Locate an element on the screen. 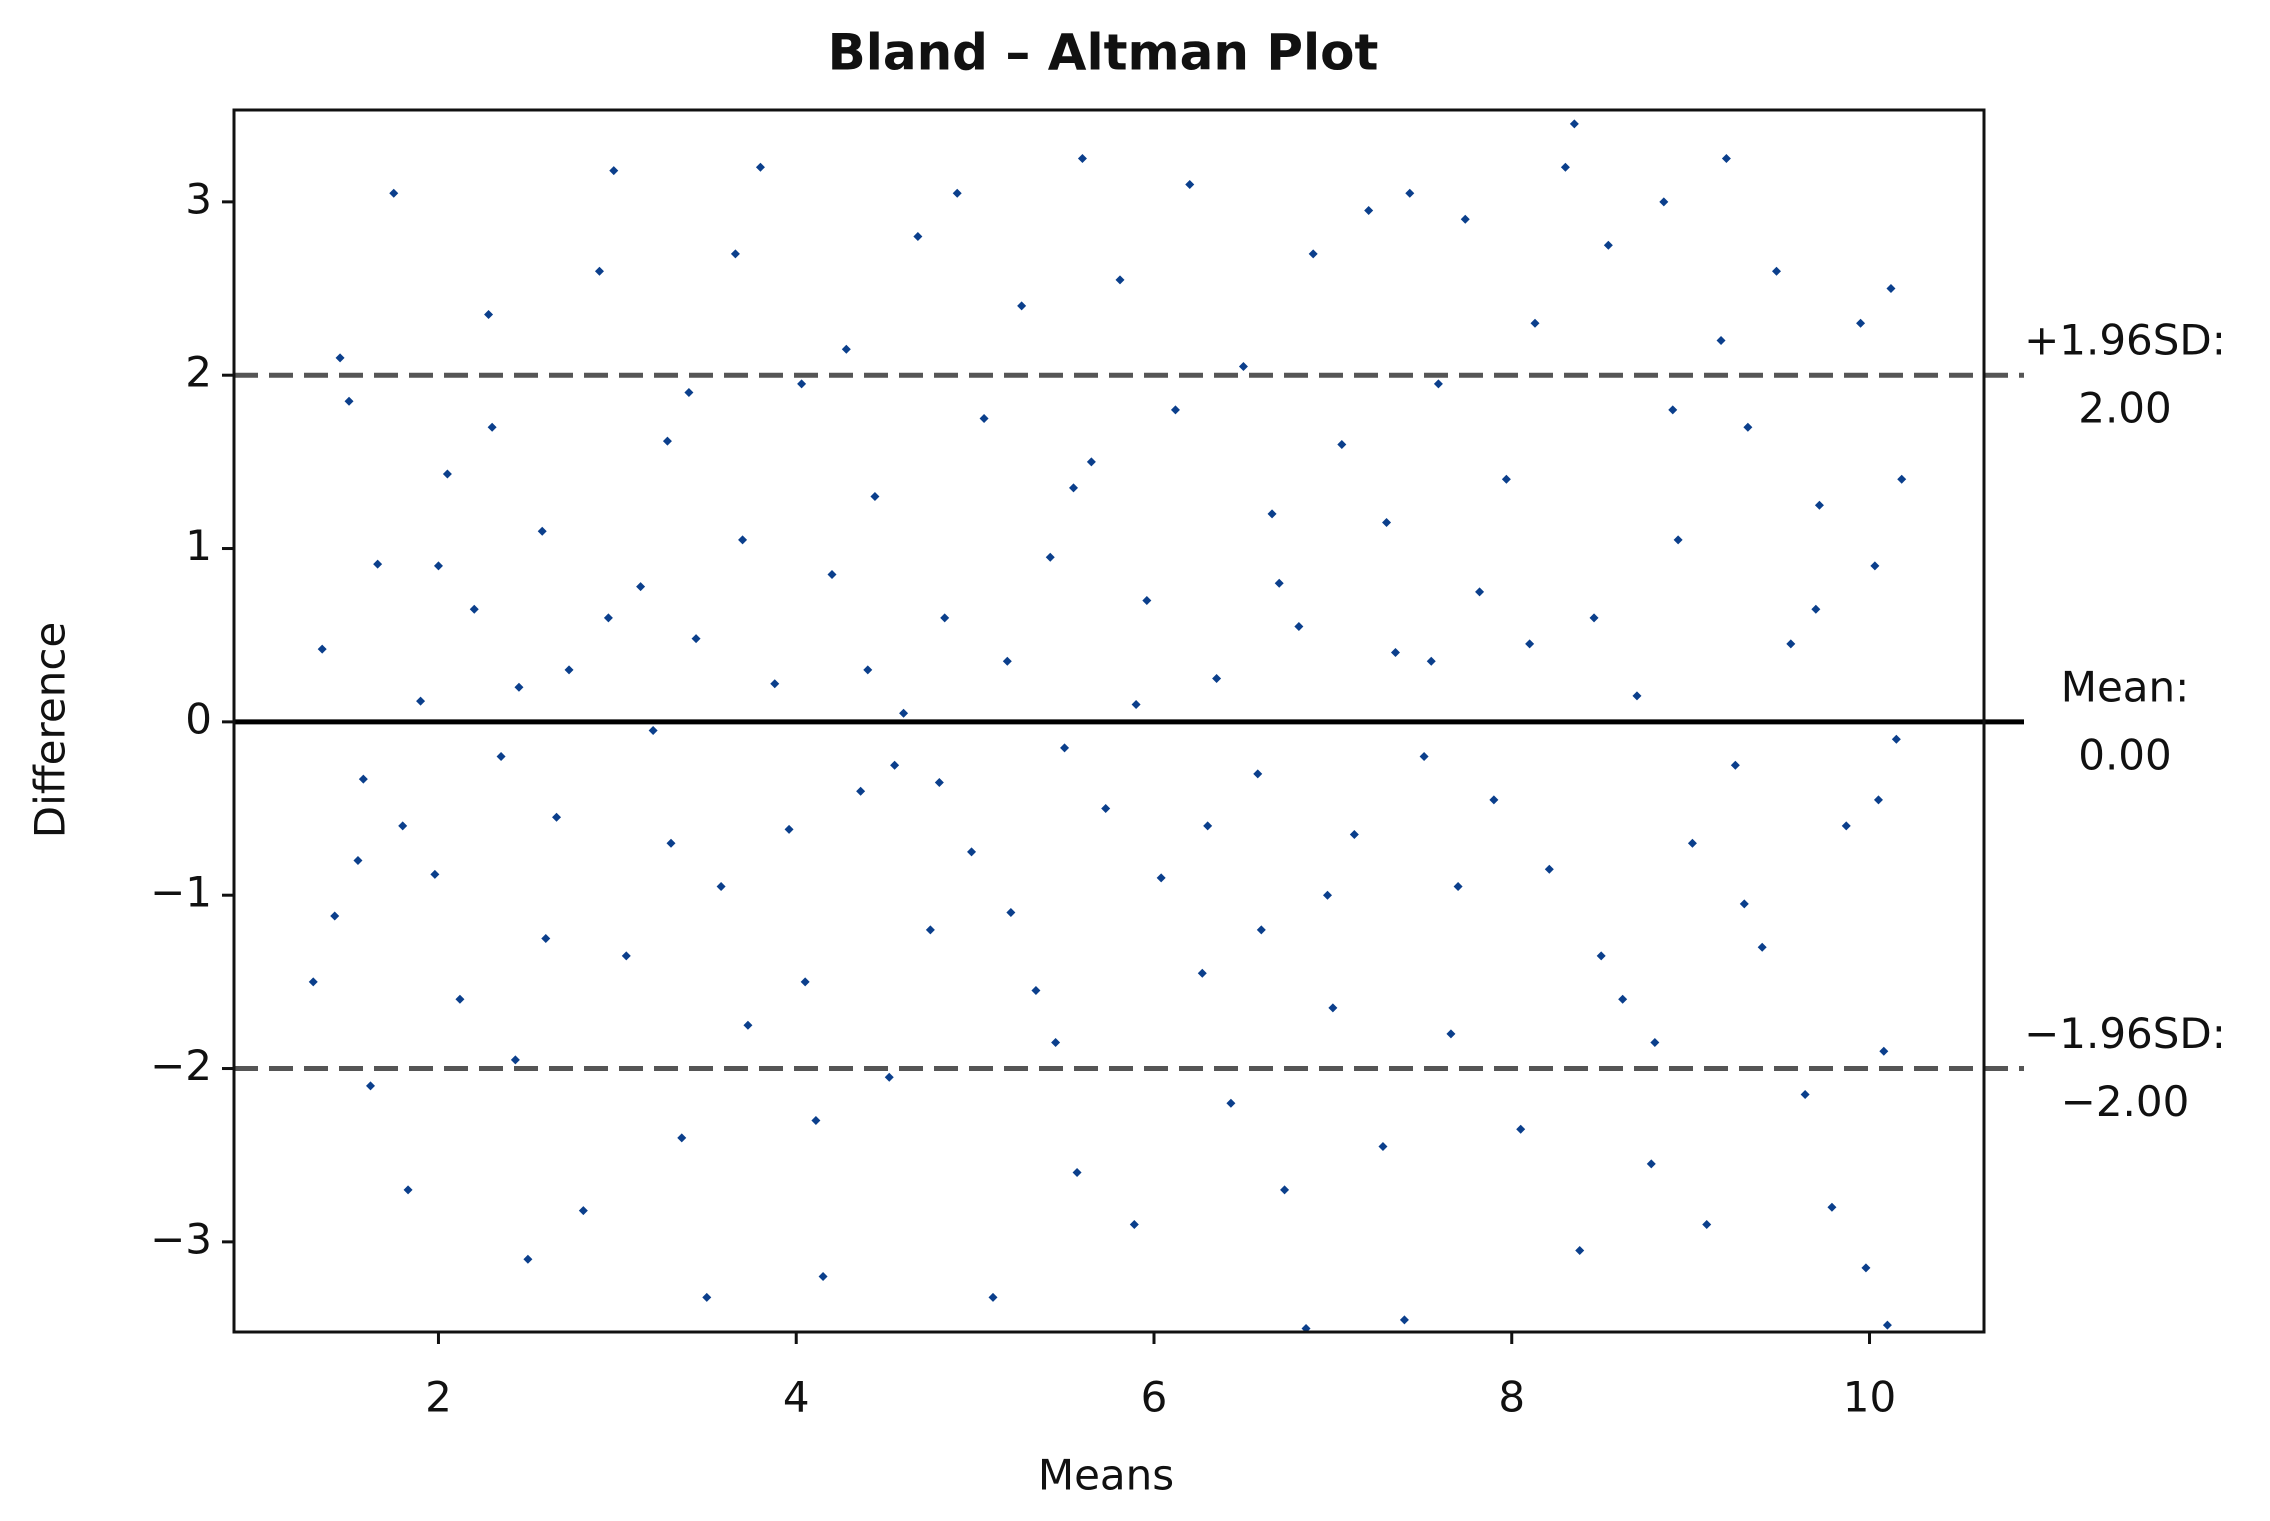  x-tick-label: 8 is located at coordinates (1511, 1397).